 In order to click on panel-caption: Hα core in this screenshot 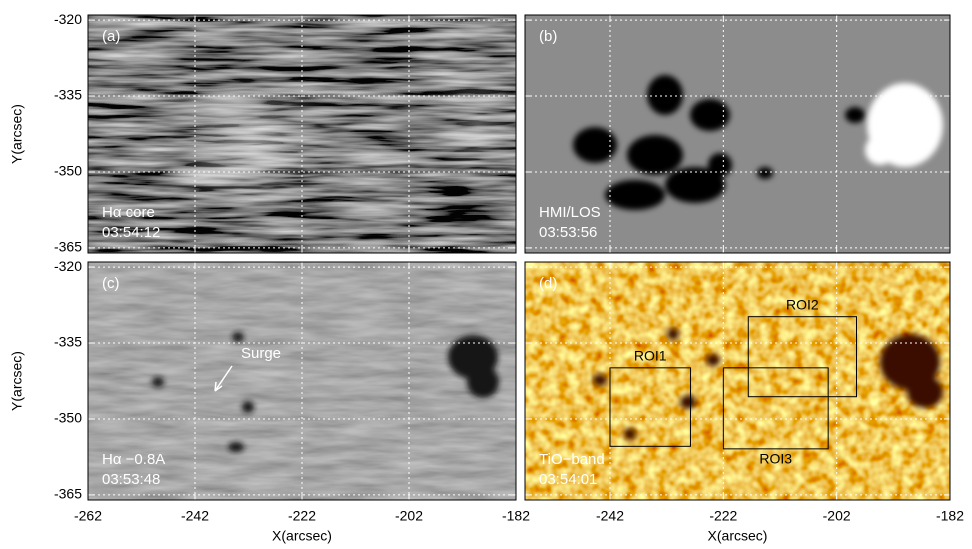, I will do `click(128, 212)`.